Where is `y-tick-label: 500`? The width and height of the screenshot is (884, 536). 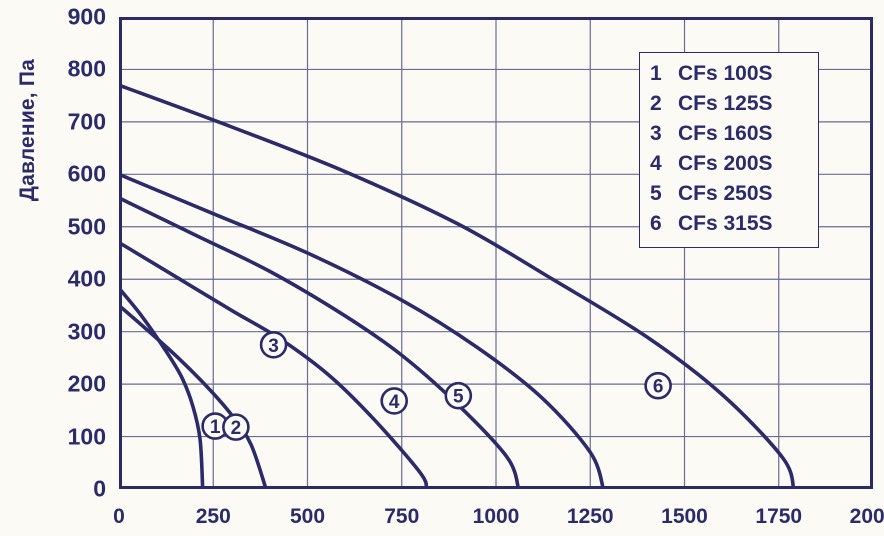 y-tick-label: 500 is located at coordinates (86, 226).